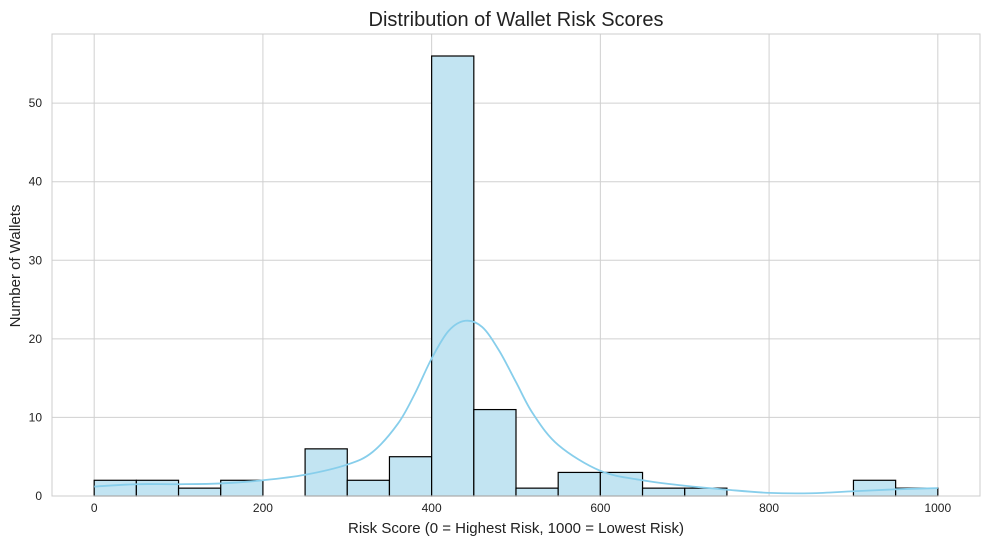 The image size is (991, 550). Describe the element at coordinates (516, 20) in the screenshot. I see `chart-title: Distribution of Wallet Risk Scores` at that location.